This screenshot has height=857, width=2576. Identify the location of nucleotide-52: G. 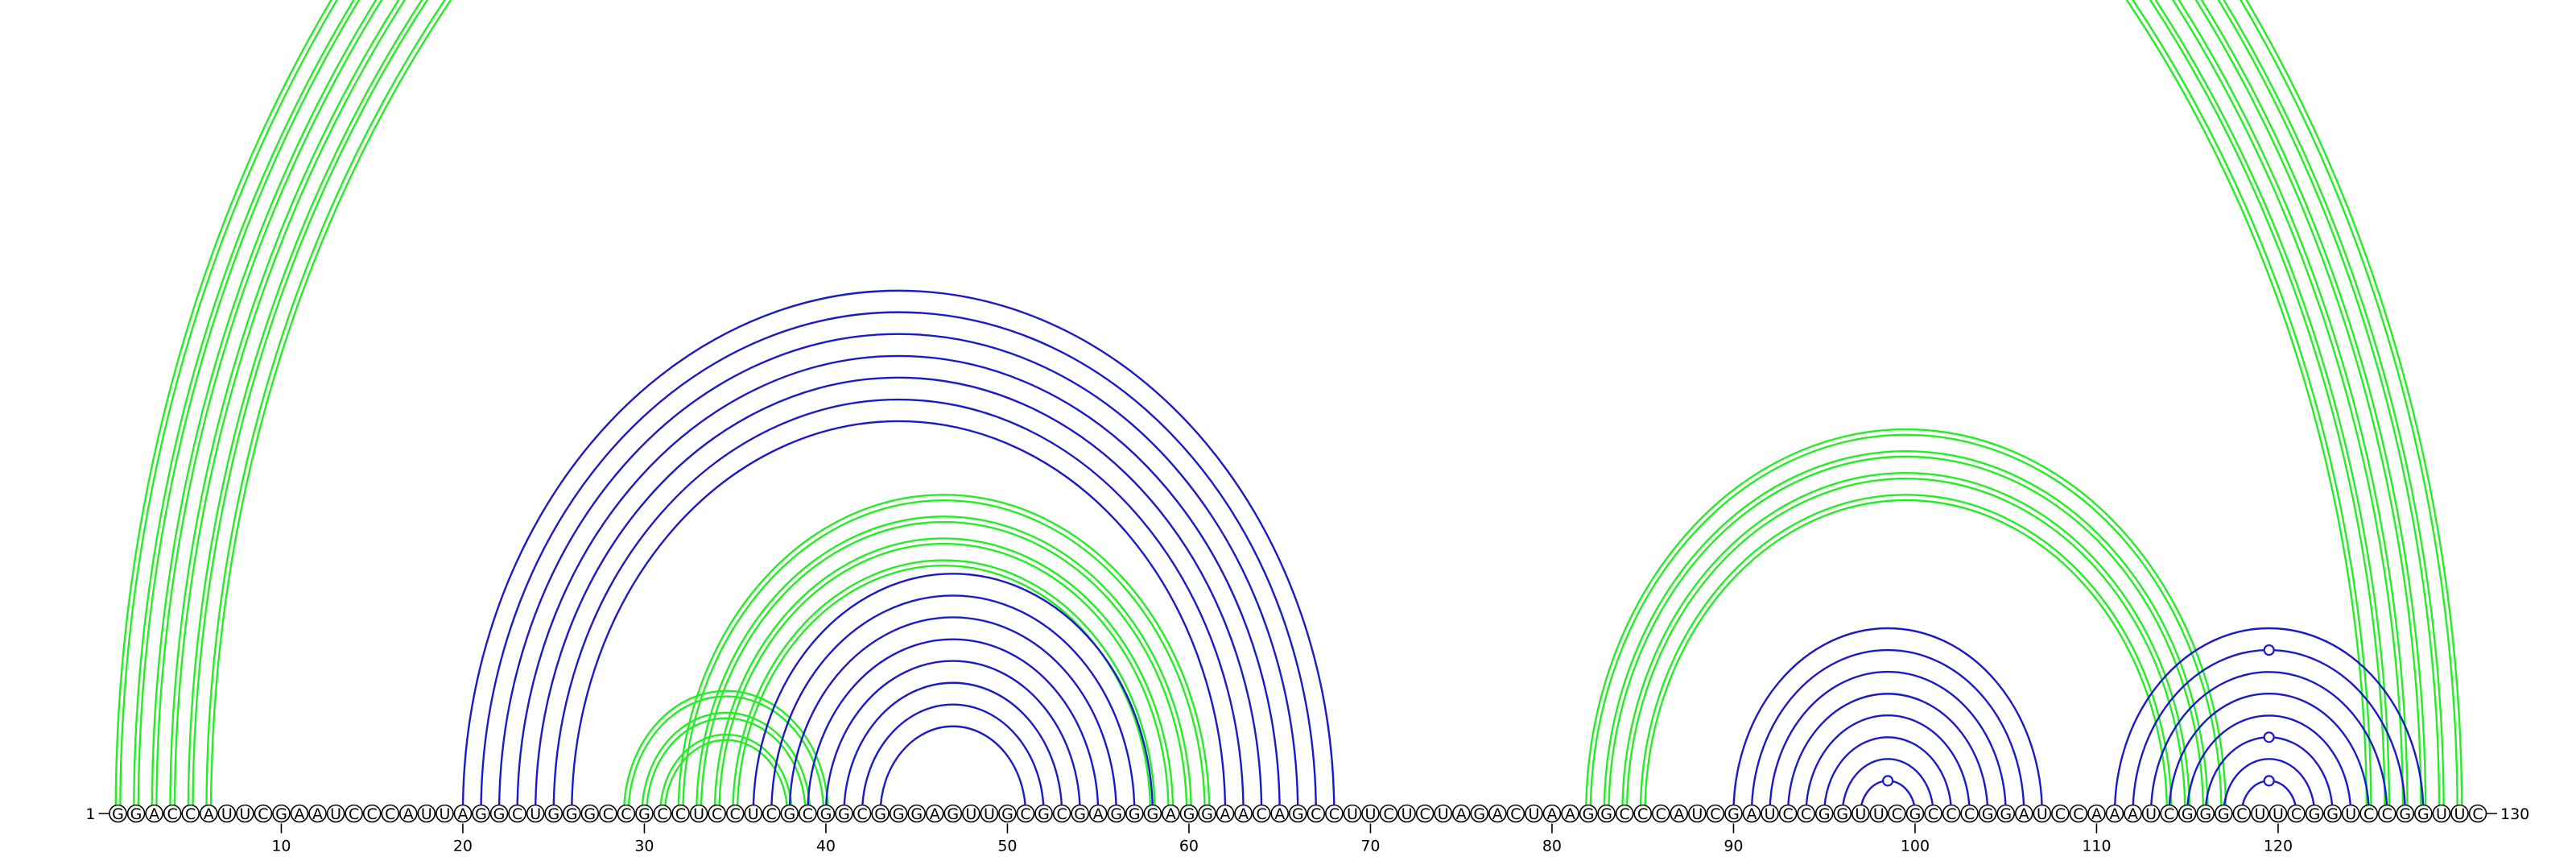
(1043, 813).